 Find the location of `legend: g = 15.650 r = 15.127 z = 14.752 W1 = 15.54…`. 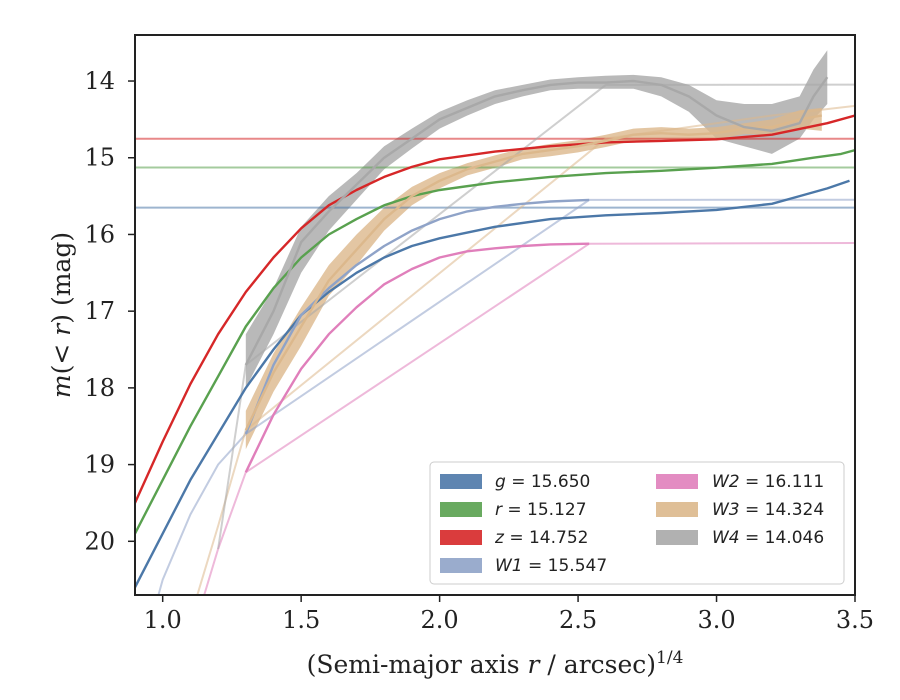

legend: g = 15.650 r = 15.127 z = 14.752 W1 = 15.54… is located at coordinates (637, 523).